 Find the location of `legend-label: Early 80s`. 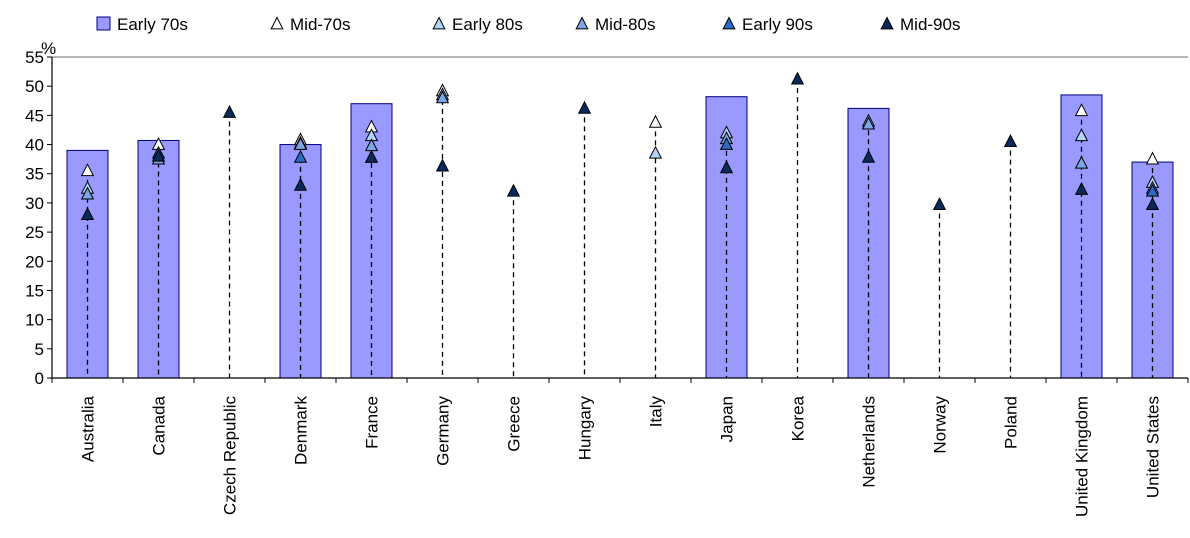

legend-label: Early 80s is located at coordinates (487, 24).